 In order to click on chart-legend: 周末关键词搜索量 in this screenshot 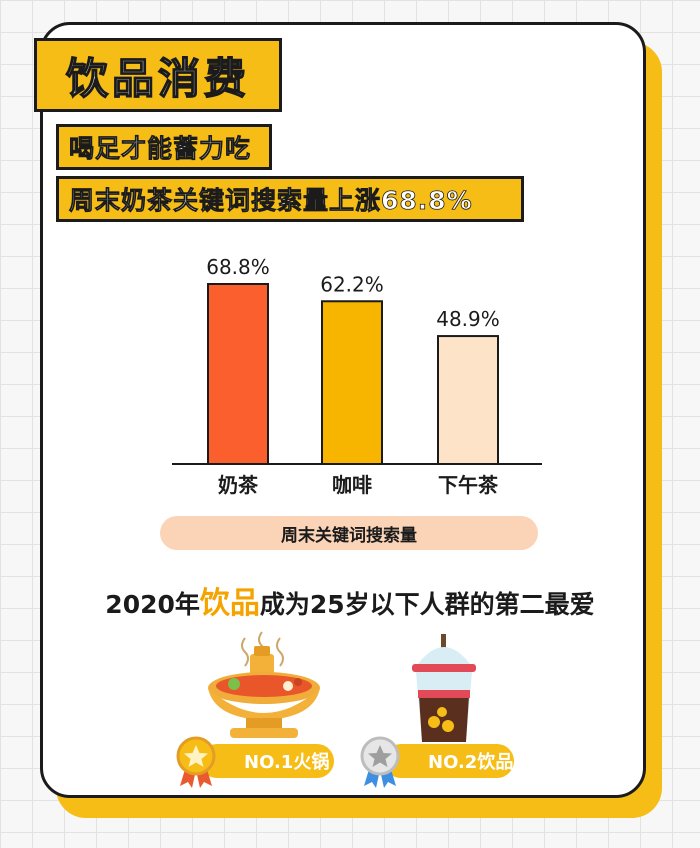, I will do `click(349, 533)`.